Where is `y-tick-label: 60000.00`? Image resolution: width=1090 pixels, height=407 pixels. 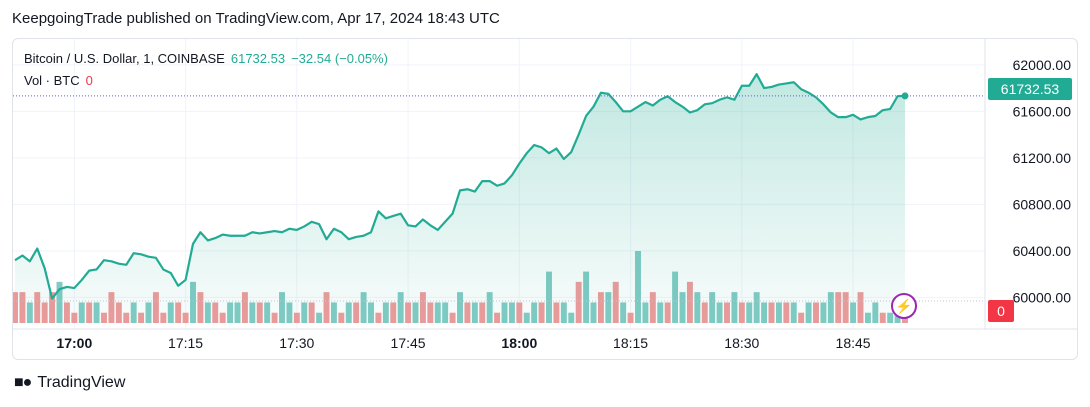
y-tick-label: 60000.00 is located at coordinates (1042, 297).